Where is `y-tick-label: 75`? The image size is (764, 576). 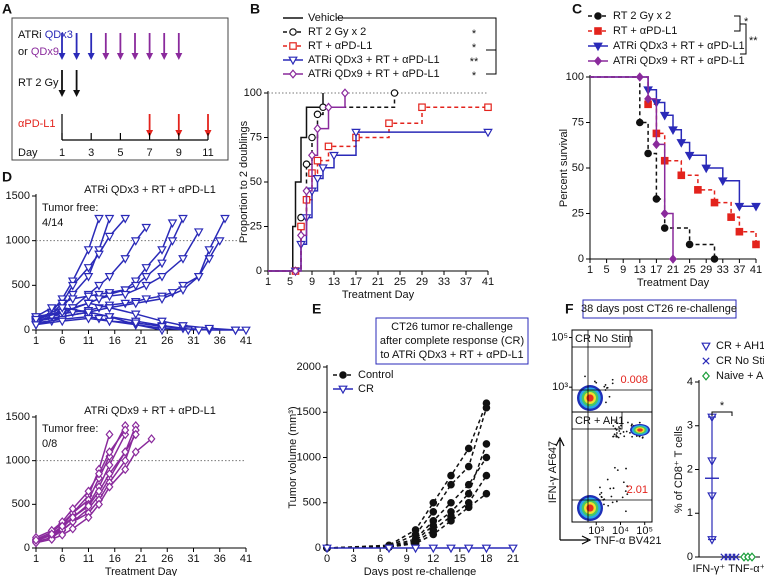
y-tick-label: 75 is located at coordinates (578, 122).